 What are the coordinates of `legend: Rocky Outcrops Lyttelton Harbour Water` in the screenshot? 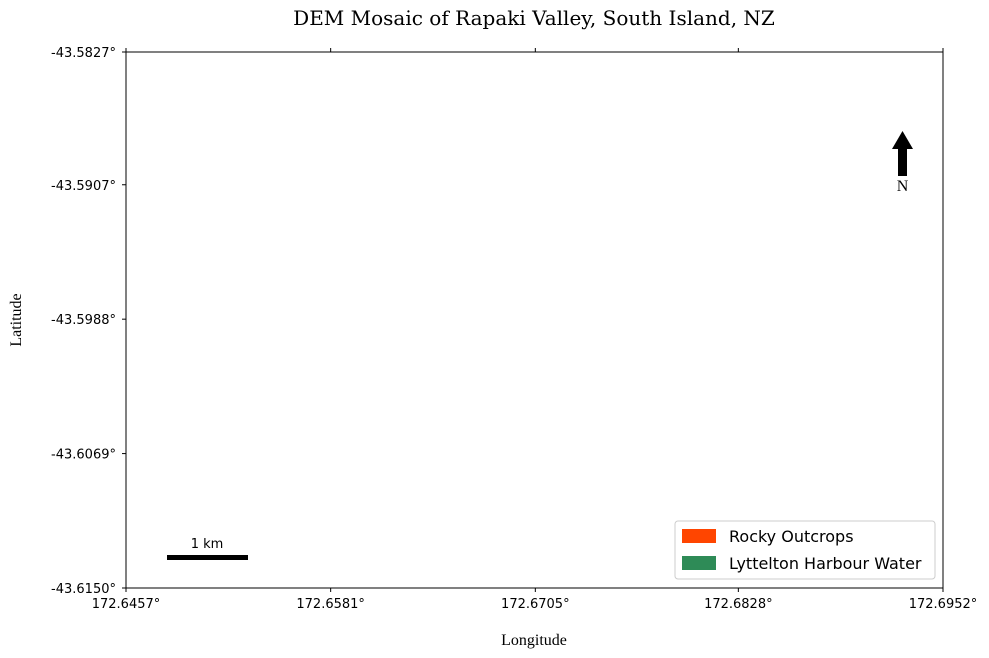 It's located at (805, 550).